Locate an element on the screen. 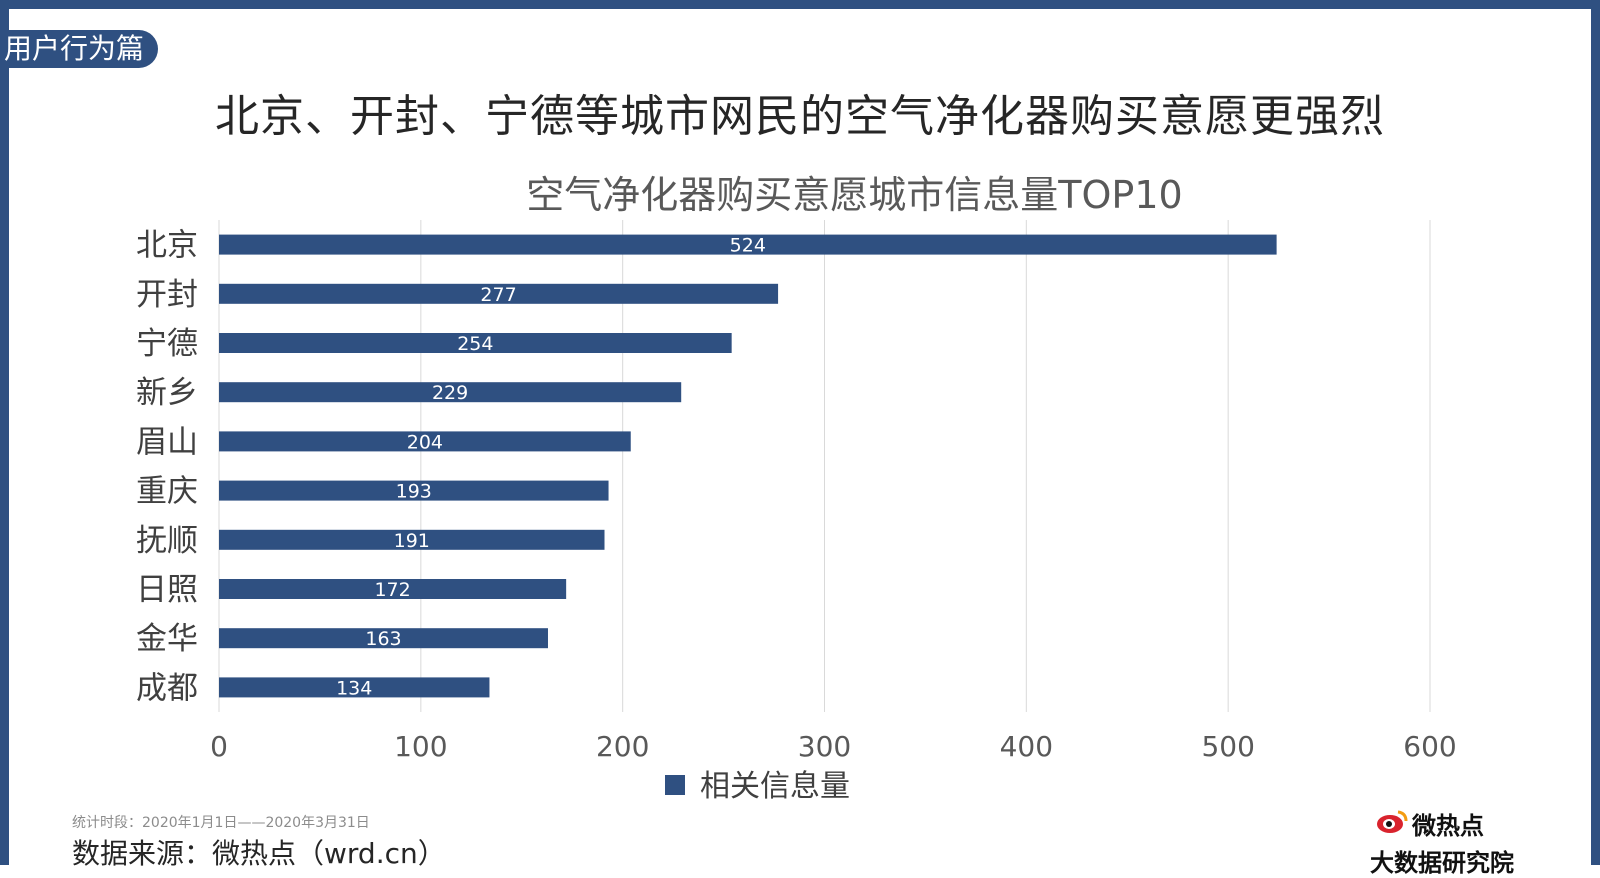  section-tag: 用户行为篇 is located at coordinates (79, 49).